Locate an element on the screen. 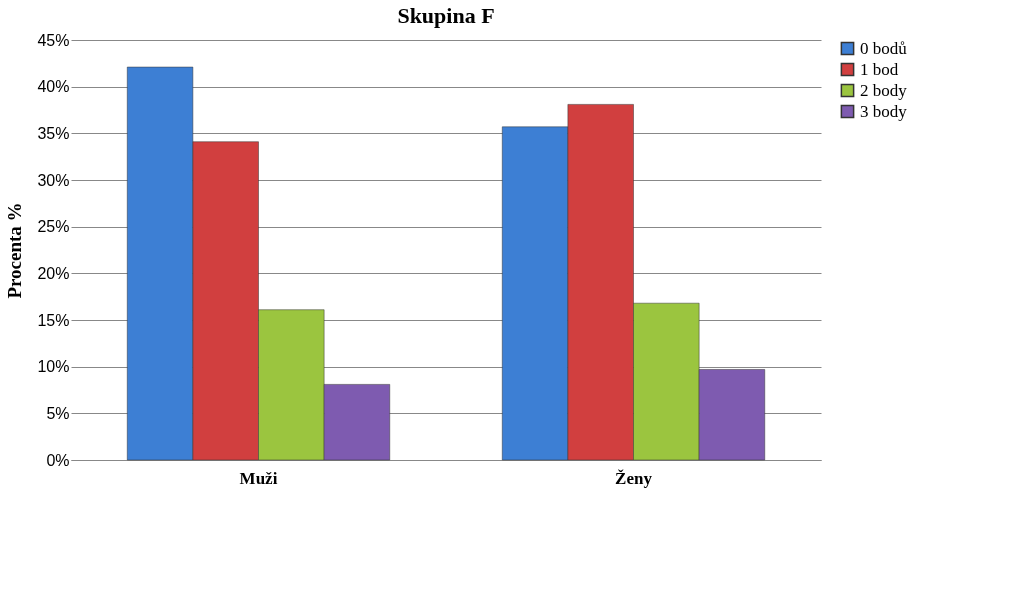 The width and height of the screenshot is (1024, 601). y-tick-label: 10% is located at coordinates (53, 367).